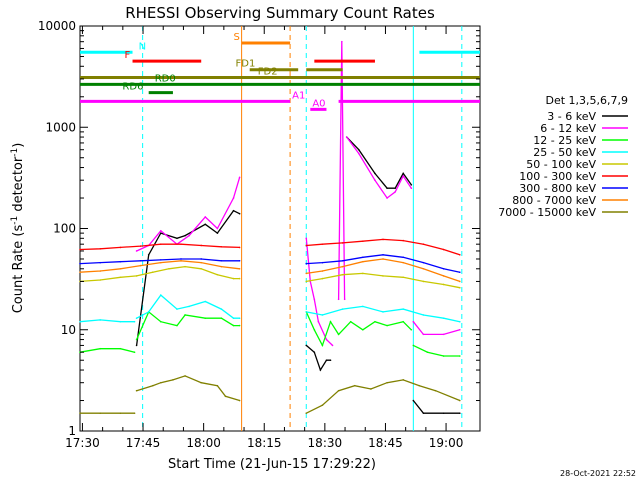 The image size is (640, 484). What do you see at coordinates (568, 128) in the screenshot?
I see `legend-entry-label: 6 - 12 keV` at bounding box center [568, 128].